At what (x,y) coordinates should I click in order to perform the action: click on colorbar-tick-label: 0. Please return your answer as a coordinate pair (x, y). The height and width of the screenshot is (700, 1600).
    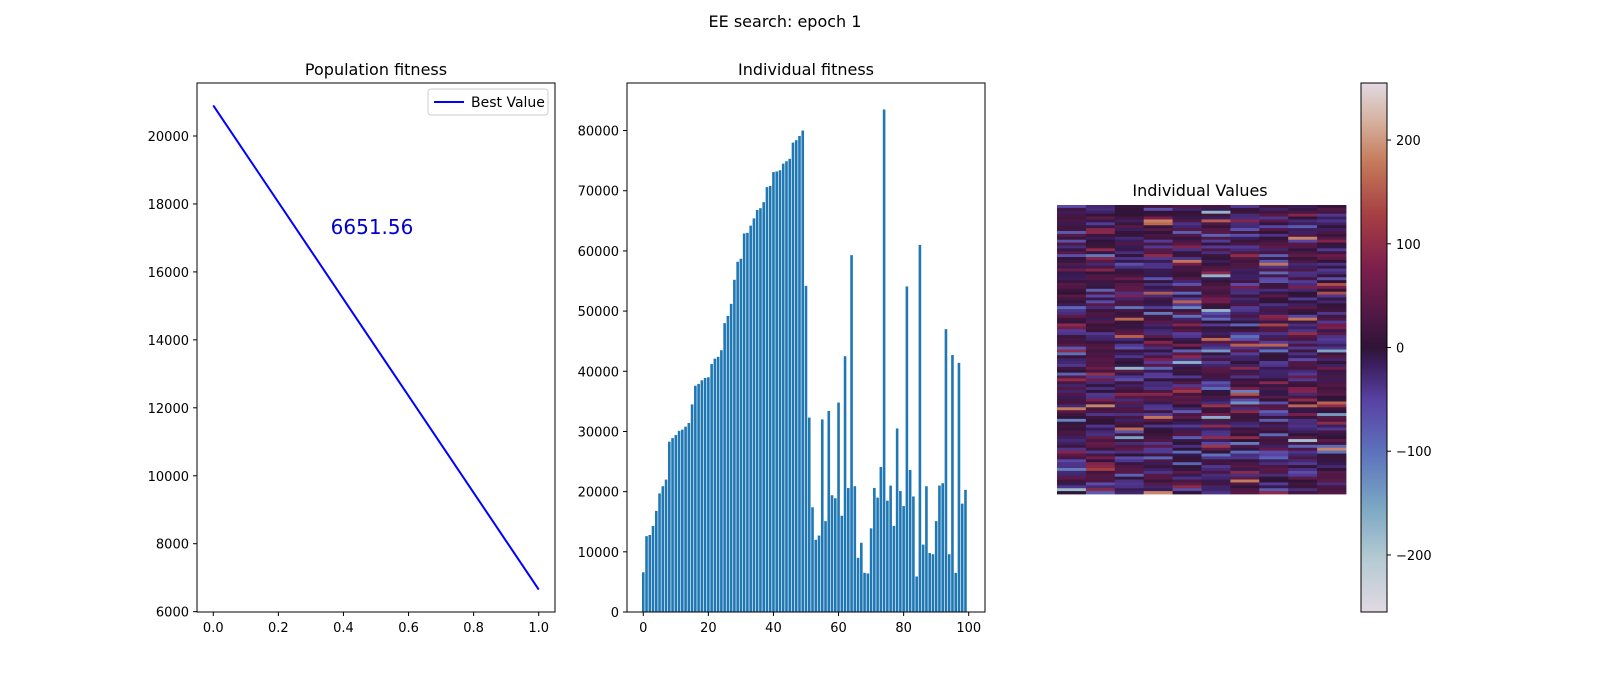
    Looking at the image, I should click on (1400, 349).